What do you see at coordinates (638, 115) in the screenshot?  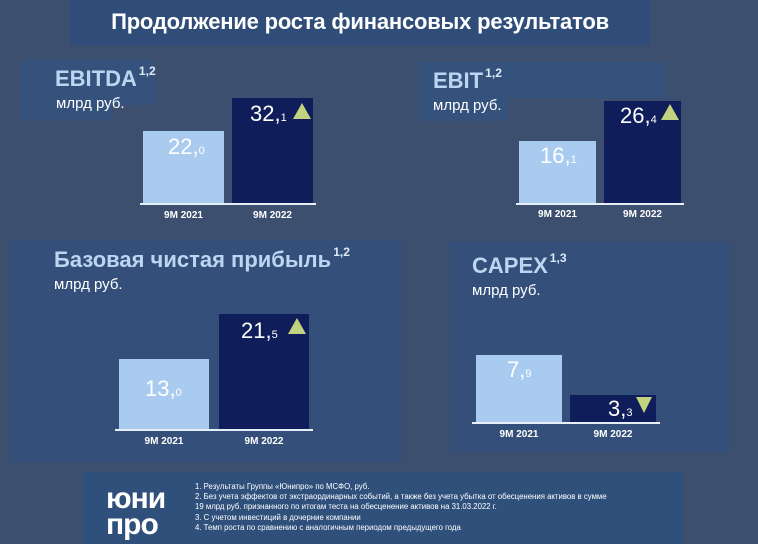 I see `ebit-value-2022: 26,4` at bounding box center [638, 115].